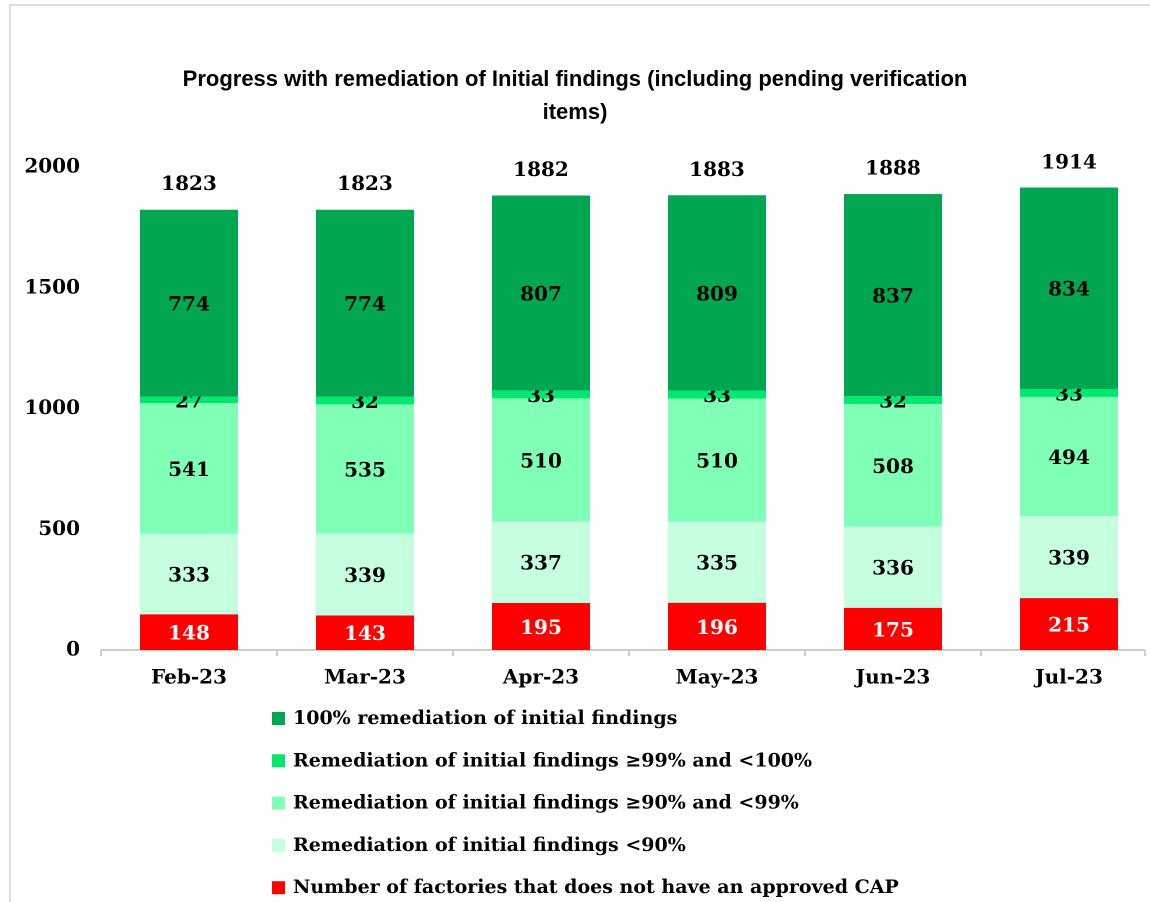 The image size is (1150, 902). What do you see at coordinates (1068, 677) in the screenshot?
I see `x-tick-label: Jul-23` at bounding box center [1068, 677].